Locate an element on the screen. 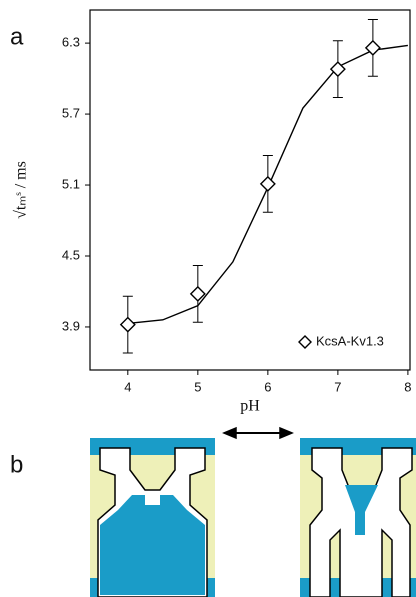  x-tick-label: 5 is located at coordinates (197, 386).